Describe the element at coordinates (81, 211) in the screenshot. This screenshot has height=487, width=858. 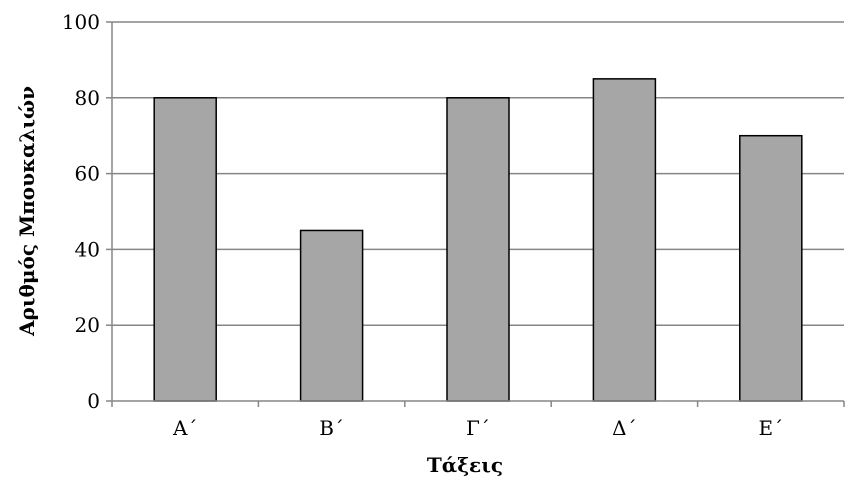
I see `y-tick-labels: 0 20 40 60 80 100` at that location.